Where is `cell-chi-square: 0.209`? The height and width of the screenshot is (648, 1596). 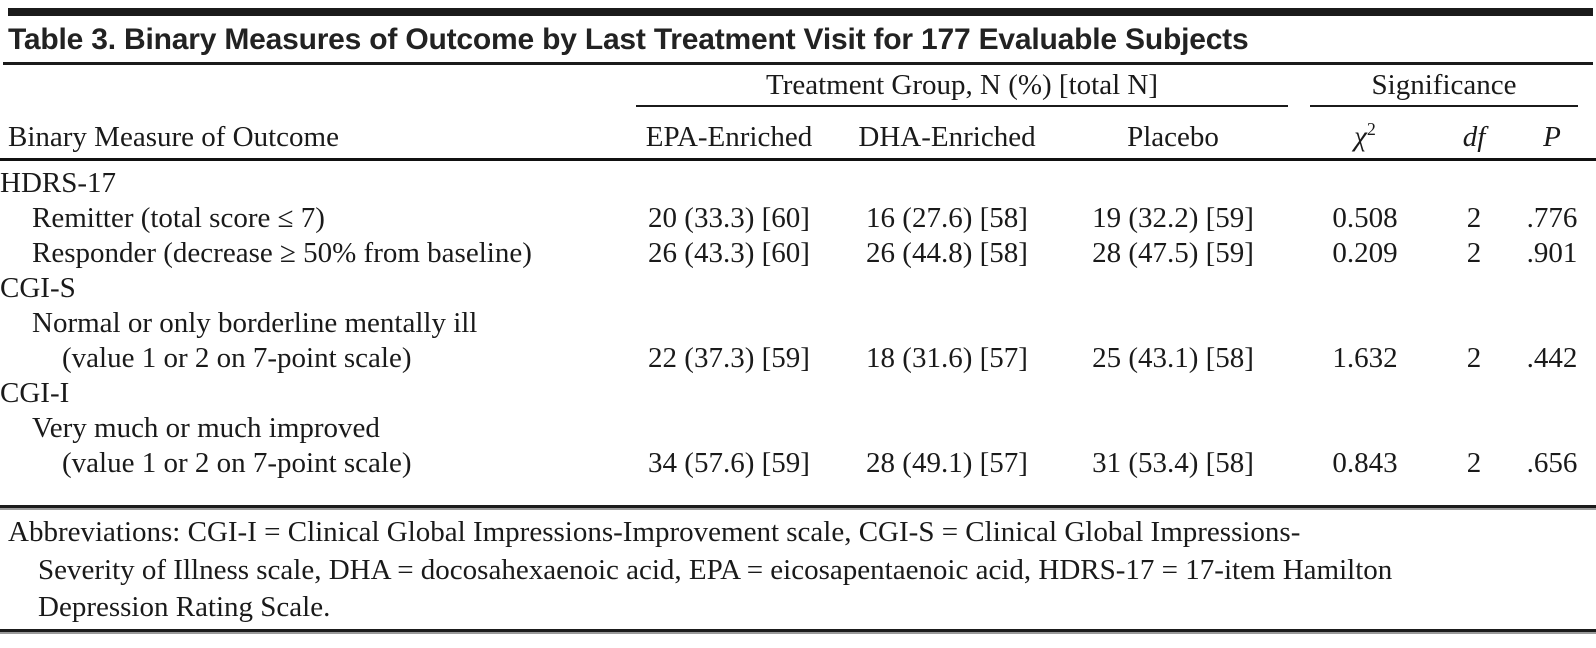 cell-chi-square: 0.209 is located at coordinates (1365, 252).